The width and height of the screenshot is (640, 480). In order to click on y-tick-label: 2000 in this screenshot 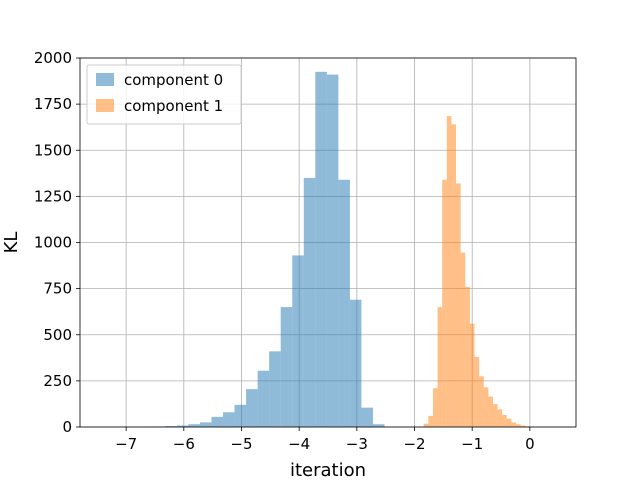, I will do `click(53, 58)`.